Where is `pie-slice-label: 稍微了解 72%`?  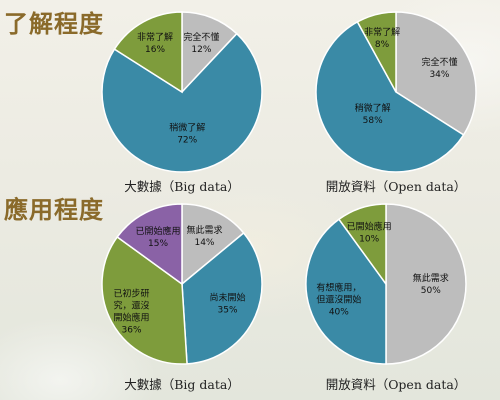 pie-slice-label: 稍微了解 72% is located at coordinates (187, 133).